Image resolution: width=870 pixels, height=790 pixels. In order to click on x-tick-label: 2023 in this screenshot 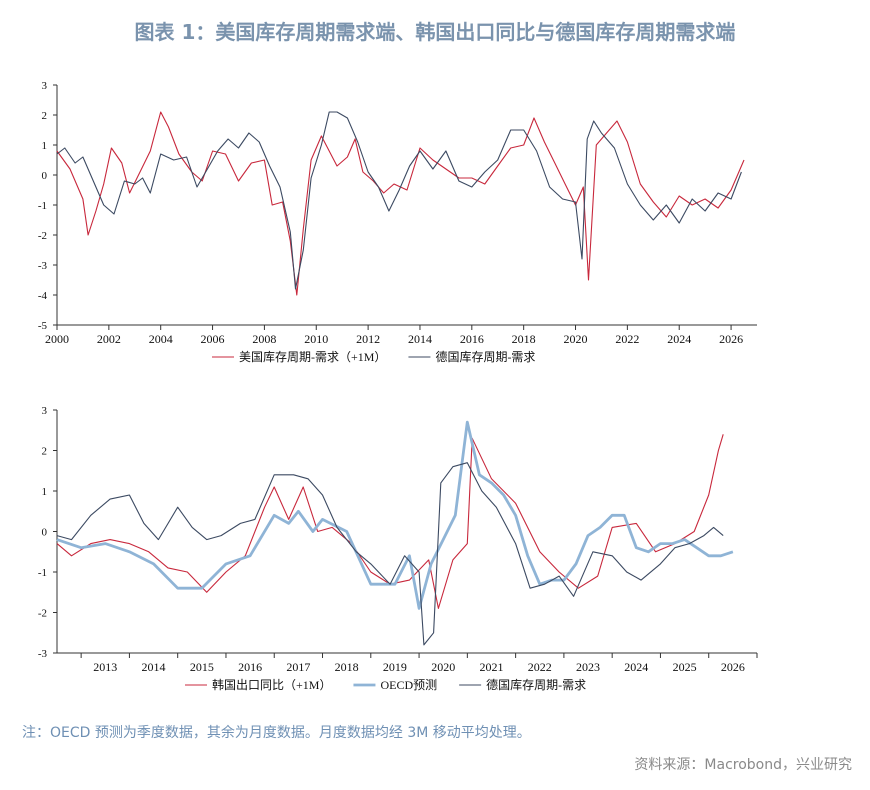, I will do `click(588, 667)`.